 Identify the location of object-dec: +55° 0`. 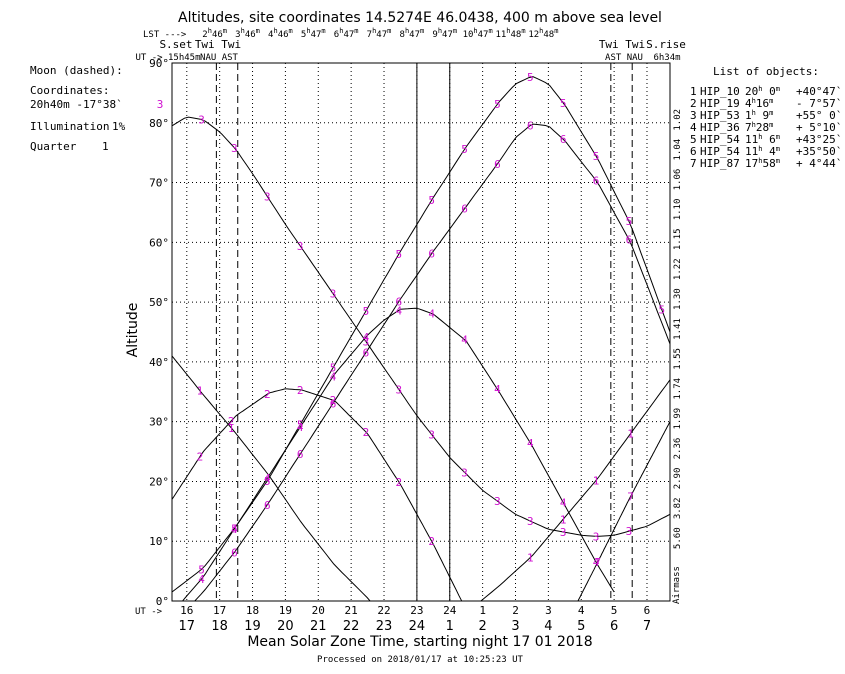
(819, 115).